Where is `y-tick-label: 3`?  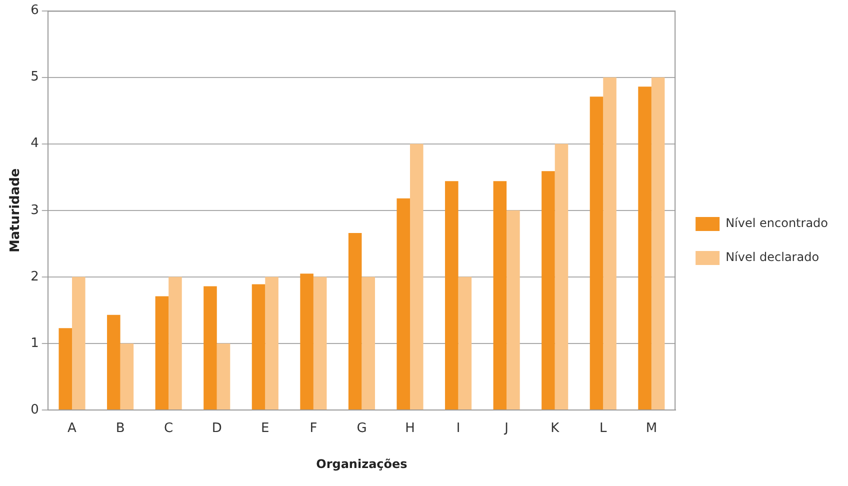
y-tick-label: 3 is located at coordinates (34, 210).